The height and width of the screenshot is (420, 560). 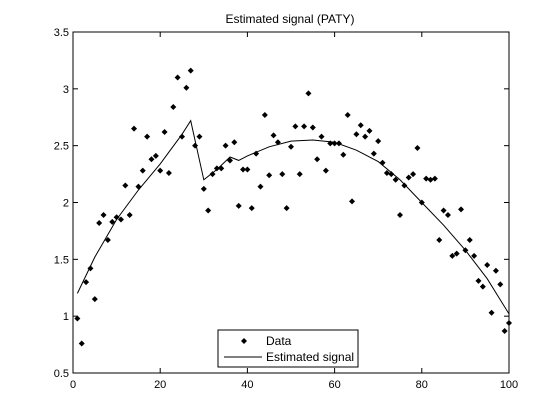 I want to click on y-tick-label: 0.5, so click(x=61, y=374).